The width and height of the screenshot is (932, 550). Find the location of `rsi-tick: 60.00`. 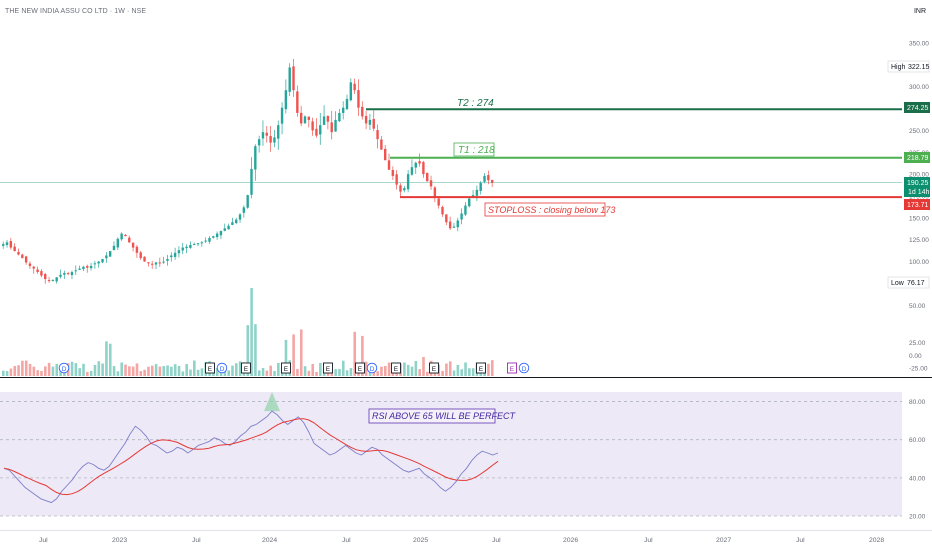

rsi-tick: 60.00 is located at coordinates (917, 440).